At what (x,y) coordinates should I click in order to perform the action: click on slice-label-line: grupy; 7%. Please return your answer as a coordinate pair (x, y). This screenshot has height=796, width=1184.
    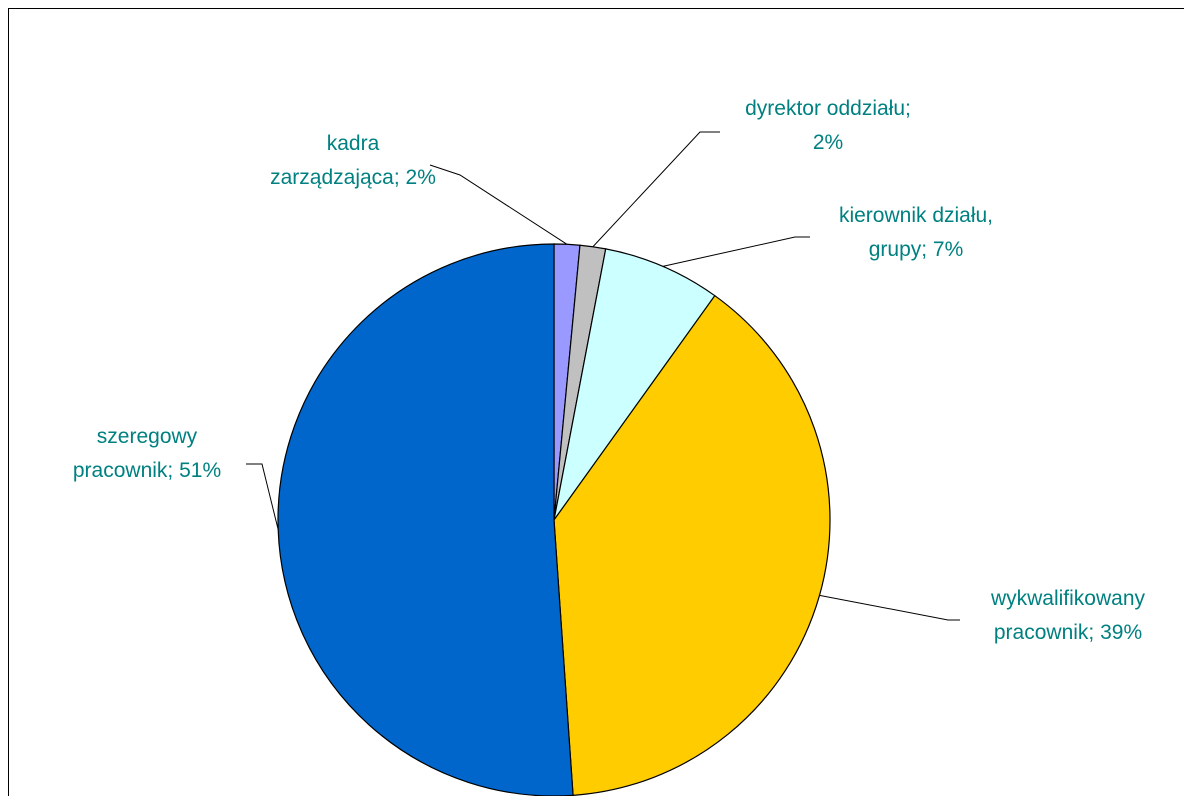
    Looking at the image, I should click on (916, 249).